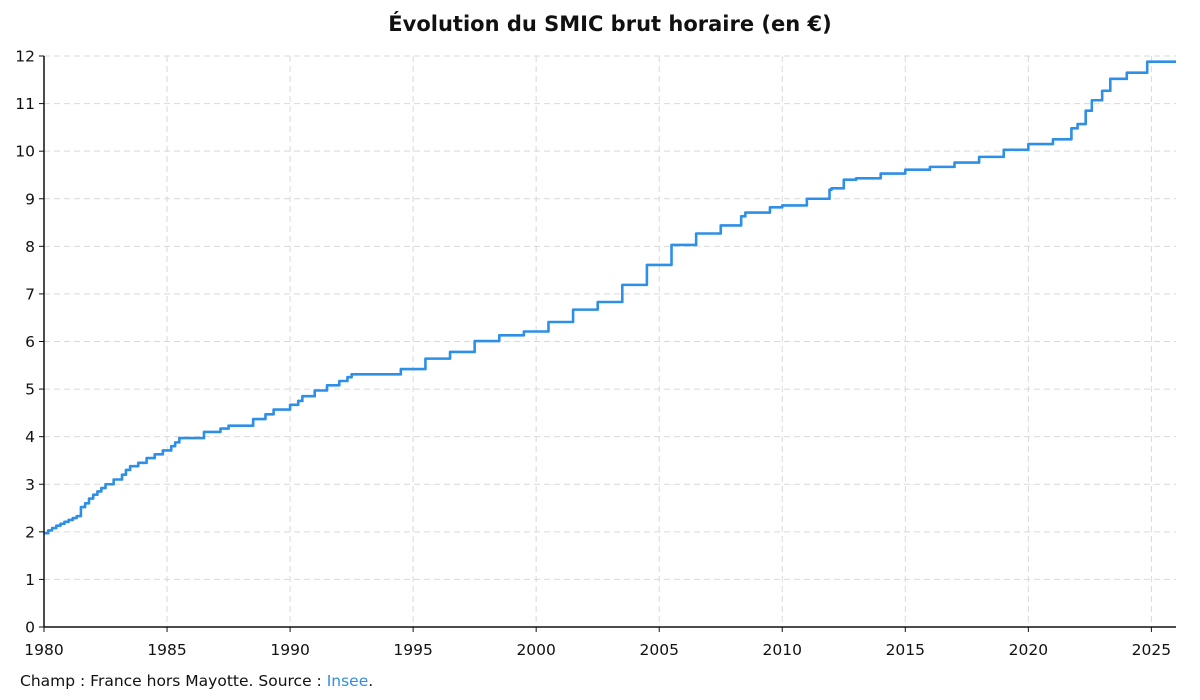 This screenshot has height=700, width=1200. What do you see at coordinates (30, 247) in the screenshot?
I see `y-tick-label: 8` at bounding box center [30, 247].